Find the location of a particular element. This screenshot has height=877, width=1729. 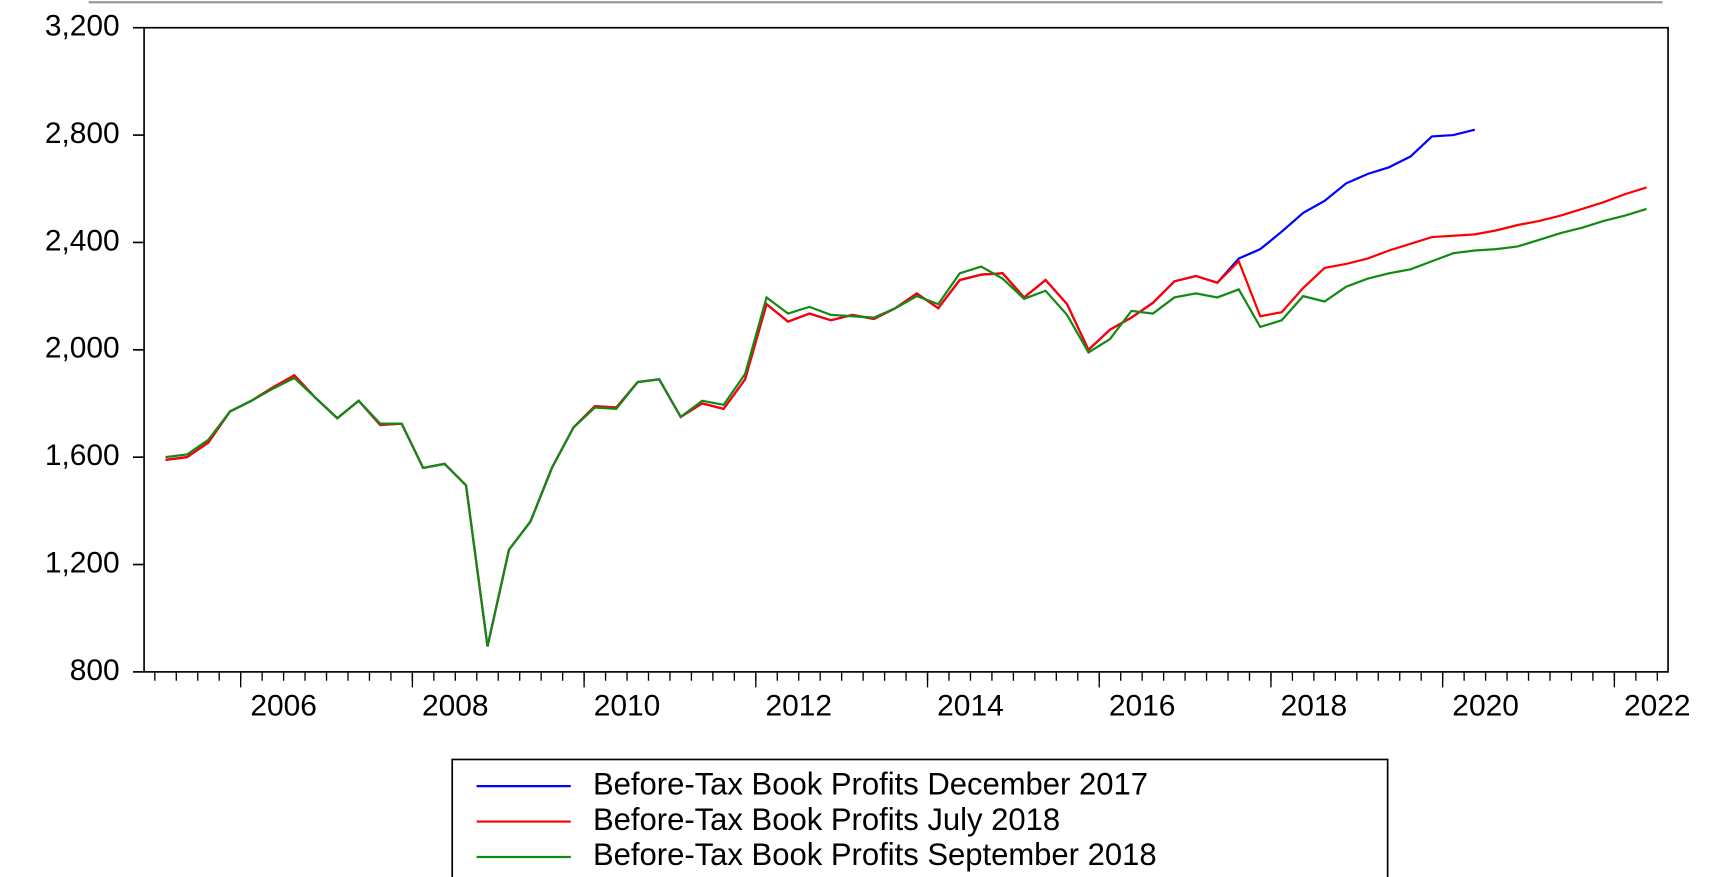

y-tick-label: 1,200 is located at coordinates (82, 562).